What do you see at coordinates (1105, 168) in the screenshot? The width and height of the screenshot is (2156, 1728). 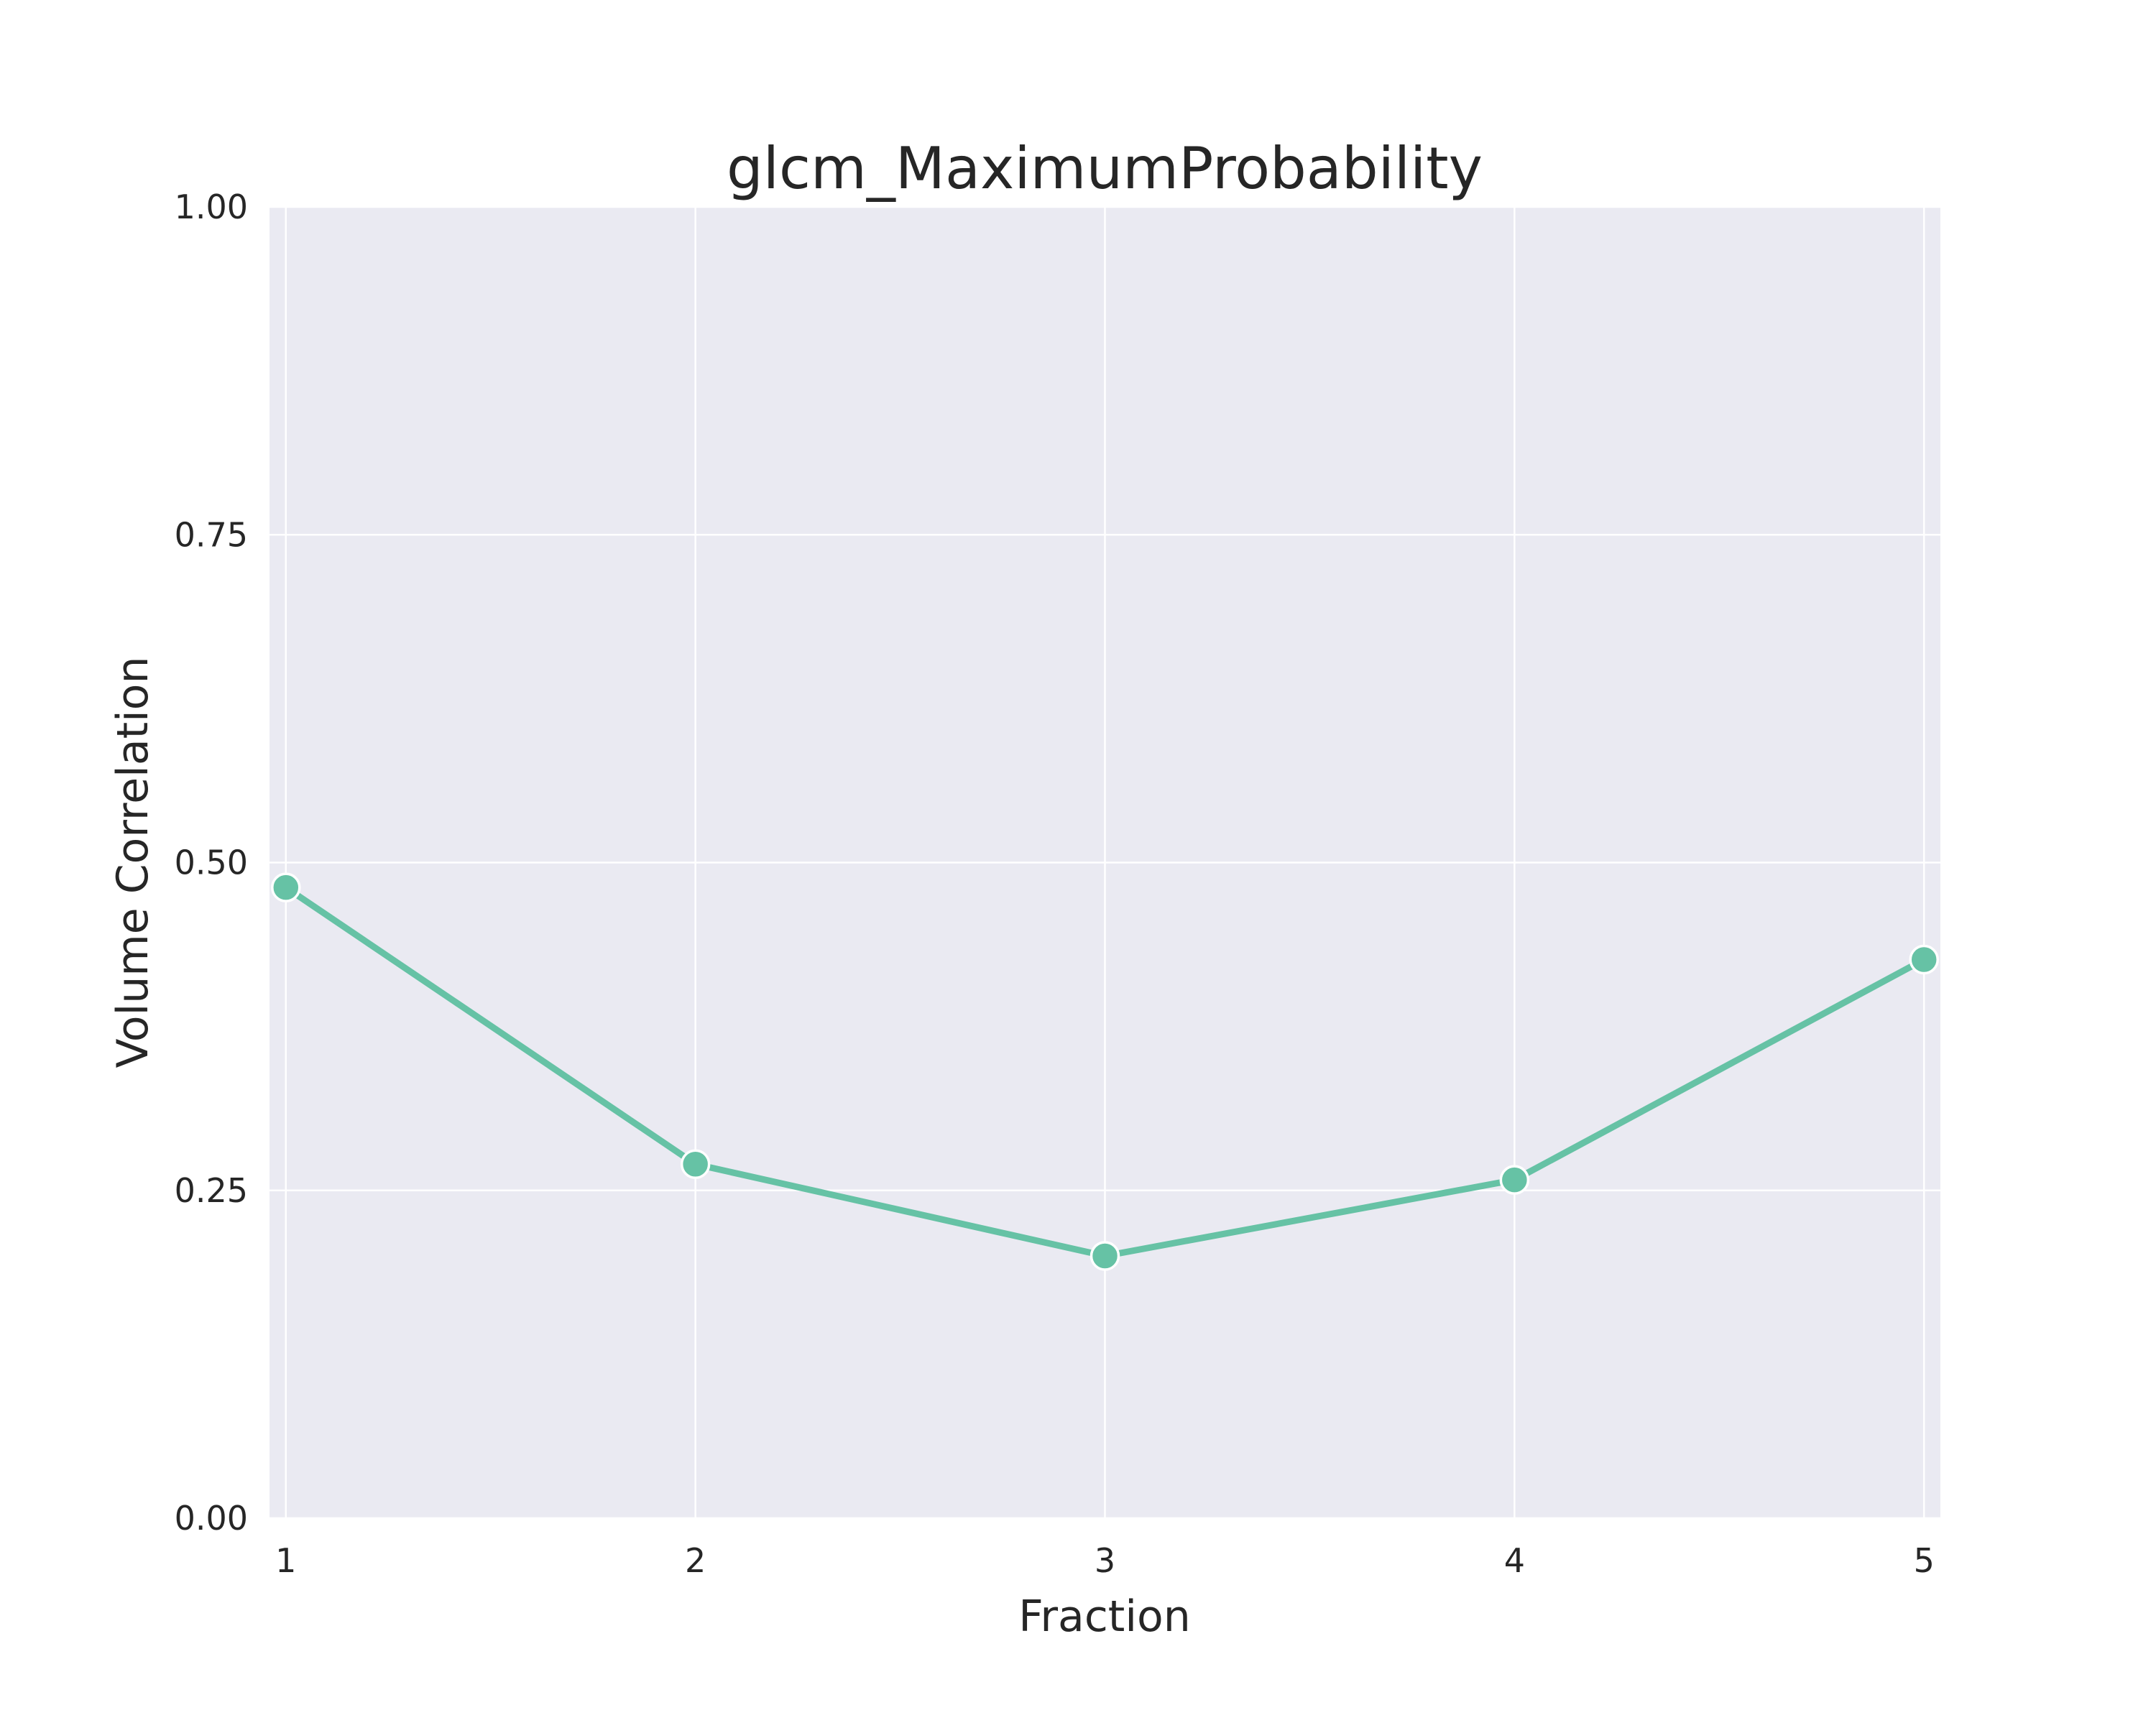 I see `chart-title: glcm_MaximumProbability` at bounding box center [1105, 168].